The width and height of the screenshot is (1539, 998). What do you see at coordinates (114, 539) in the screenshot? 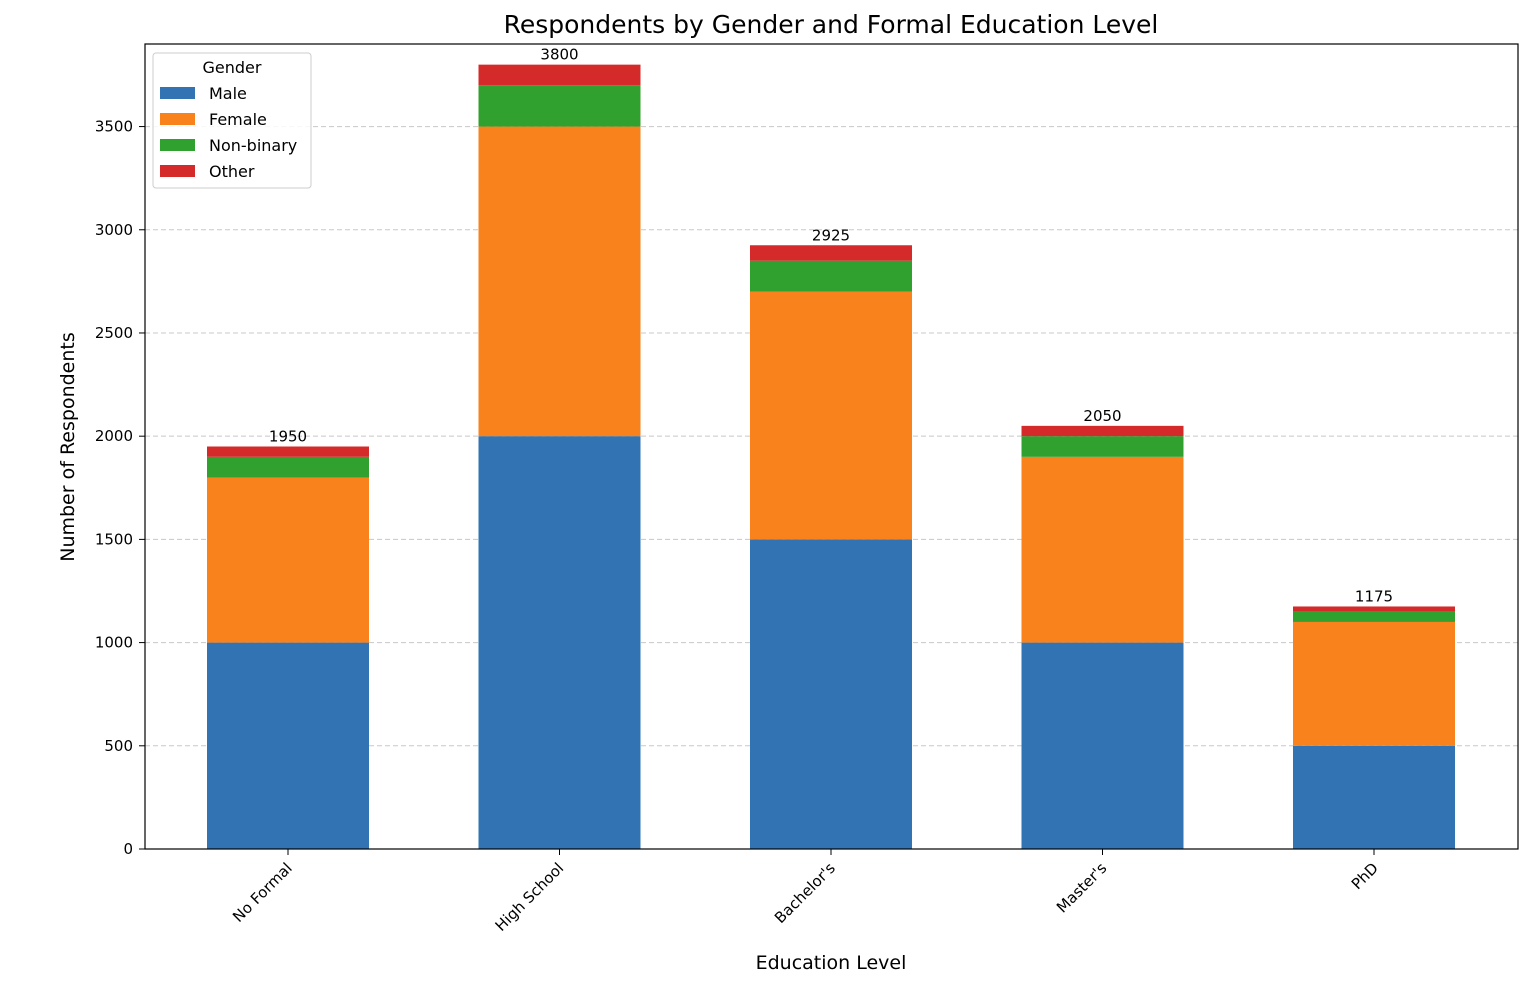
I see `y-tick-label: 1500` at bounding box center [114, 539].